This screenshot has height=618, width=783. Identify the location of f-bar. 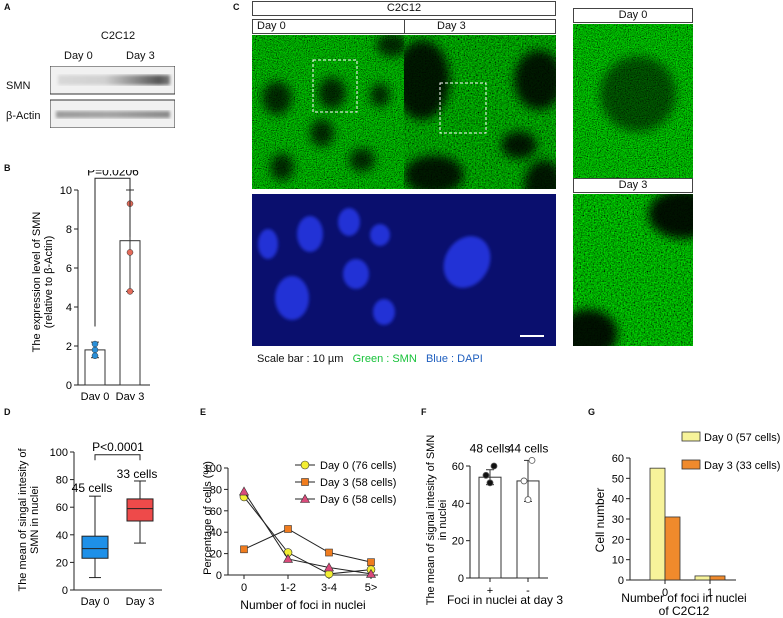
(490, 527).